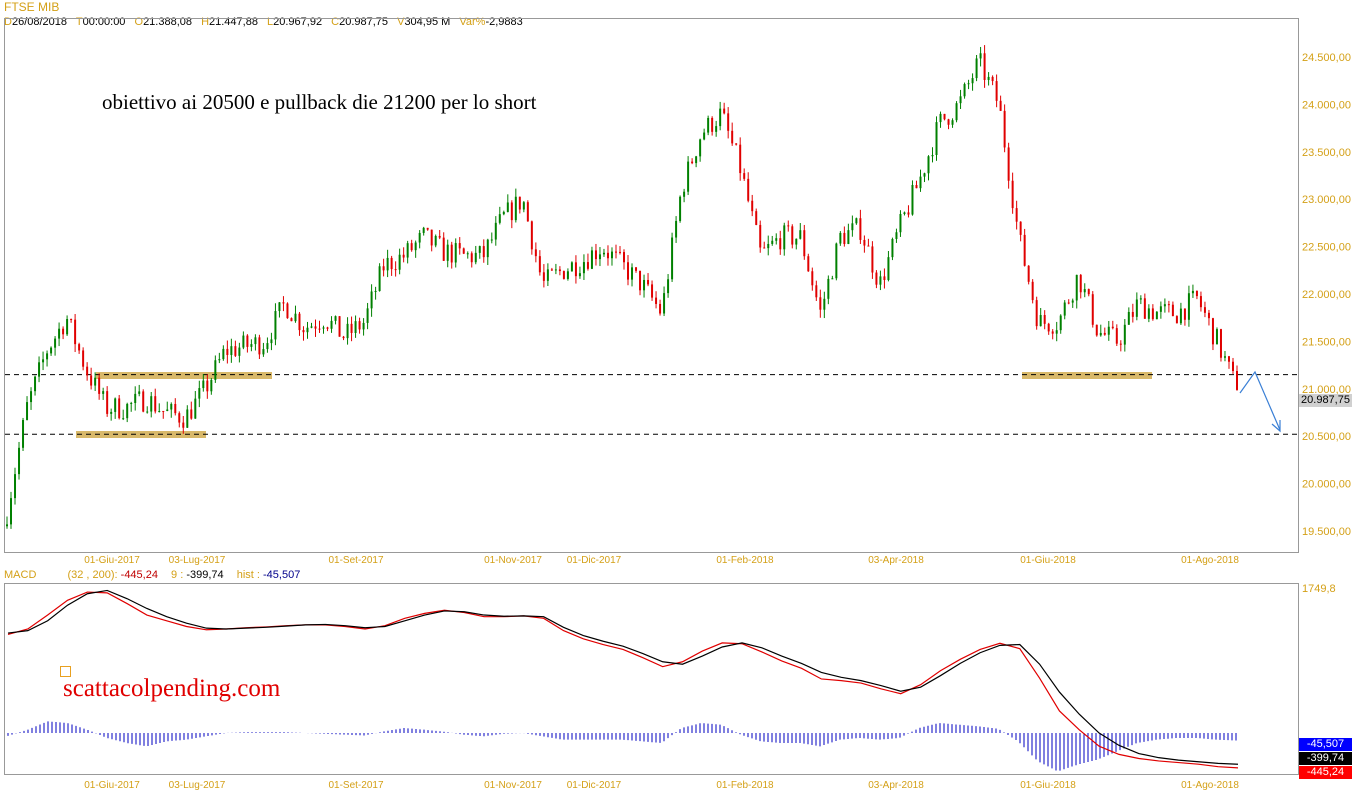  I want to click on macd-label: MACD, so click(20, 575).